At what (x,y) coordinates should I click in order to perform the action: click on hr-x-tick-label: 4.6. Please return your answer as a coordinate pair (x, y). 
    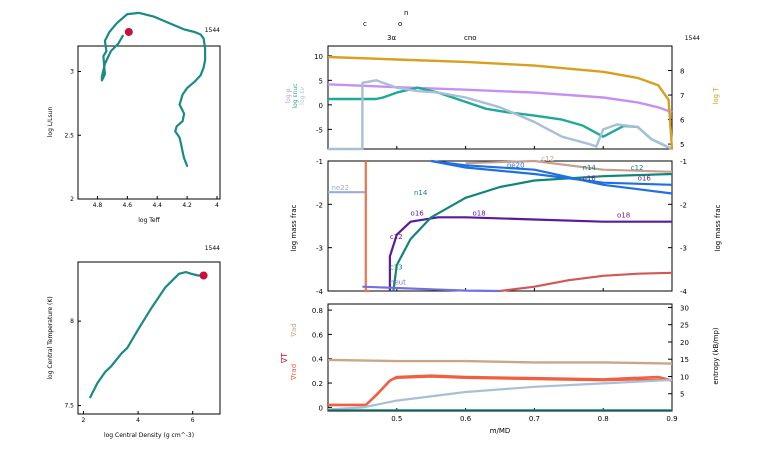
    Looking at the image, I should click on (128, 205).